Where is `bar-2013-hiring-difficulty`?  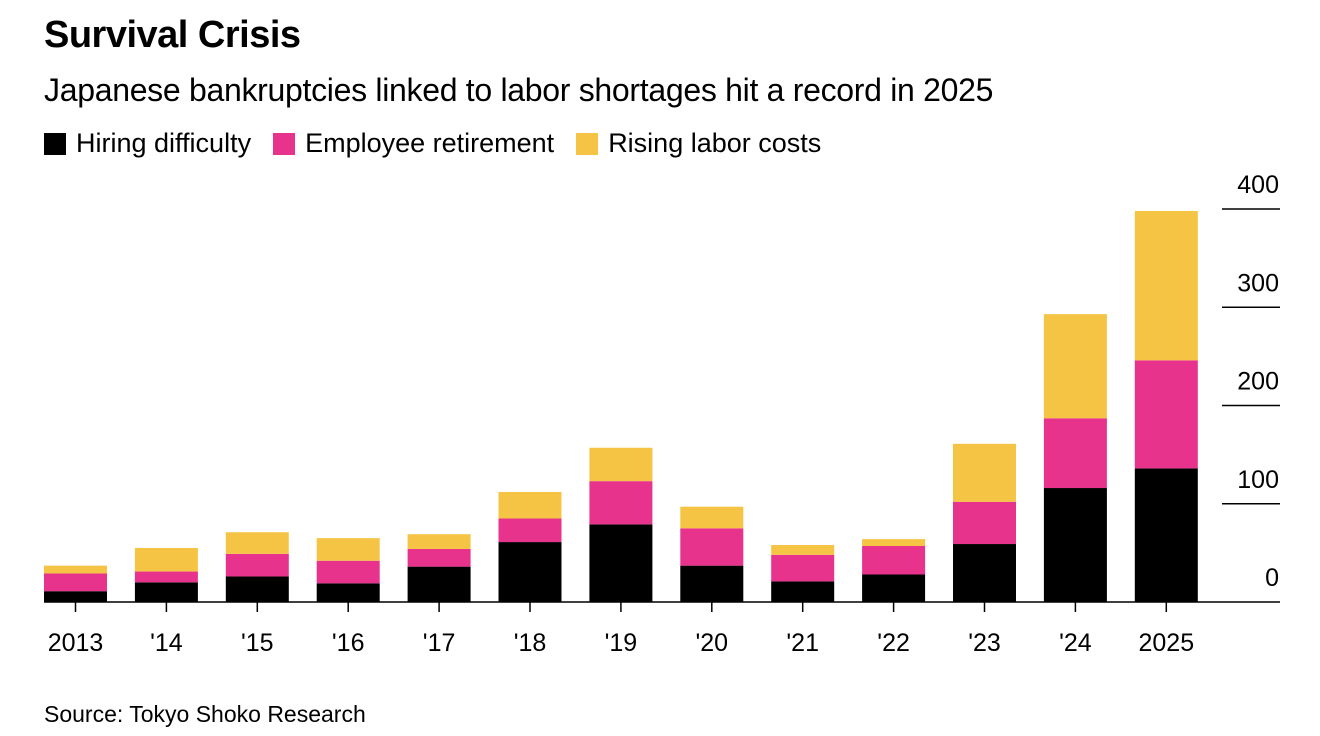 bar-2013-hiring-difficulty is located at coordinates (75, 596).